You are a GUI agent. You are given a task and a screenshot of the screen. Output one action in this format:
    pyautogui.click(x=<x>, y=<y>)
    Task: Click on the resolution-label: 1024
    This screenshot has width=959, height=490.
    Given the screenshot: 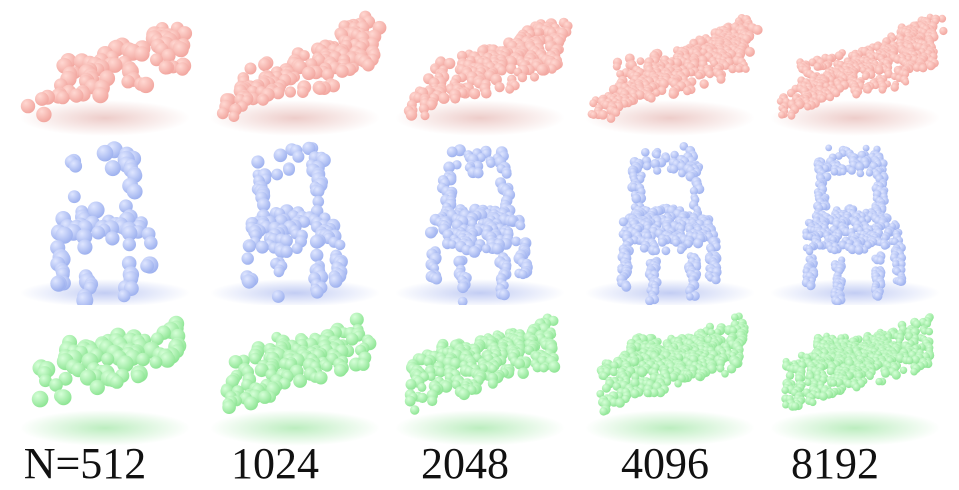 What is the action you would take?
    pyautogui.click(x=275, y=463)
    